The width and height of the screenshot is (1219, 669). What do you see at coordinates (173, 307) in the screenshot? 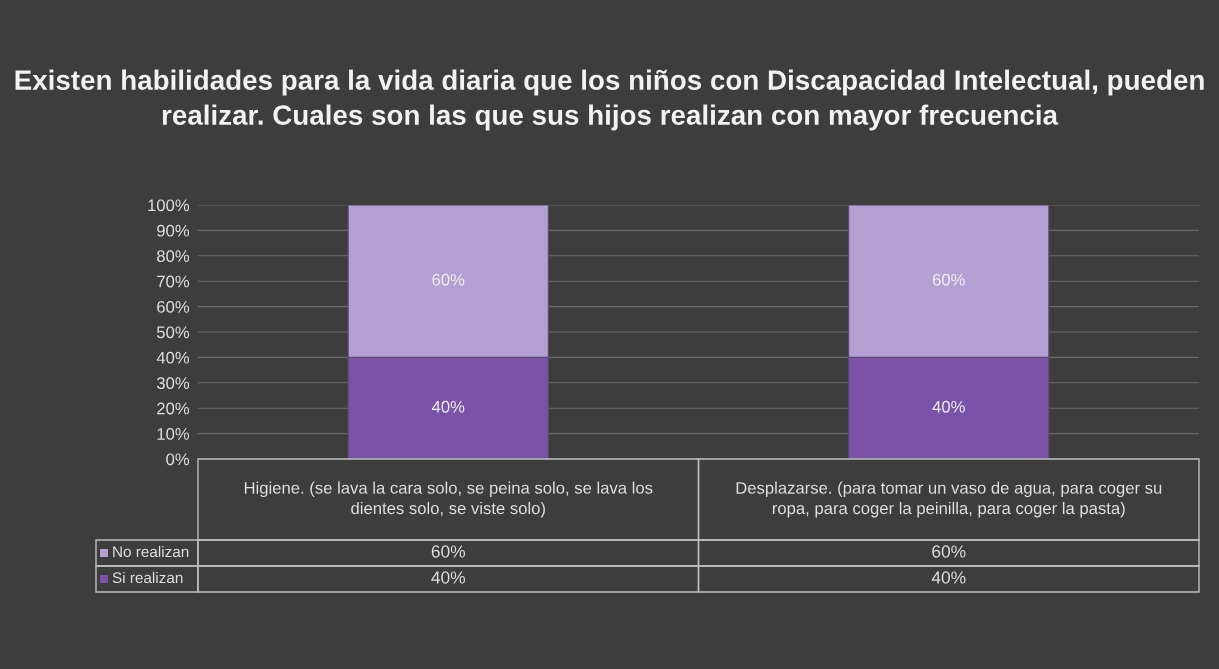
I see `y-tick-label: 60%` at bounding box center [173, 307].